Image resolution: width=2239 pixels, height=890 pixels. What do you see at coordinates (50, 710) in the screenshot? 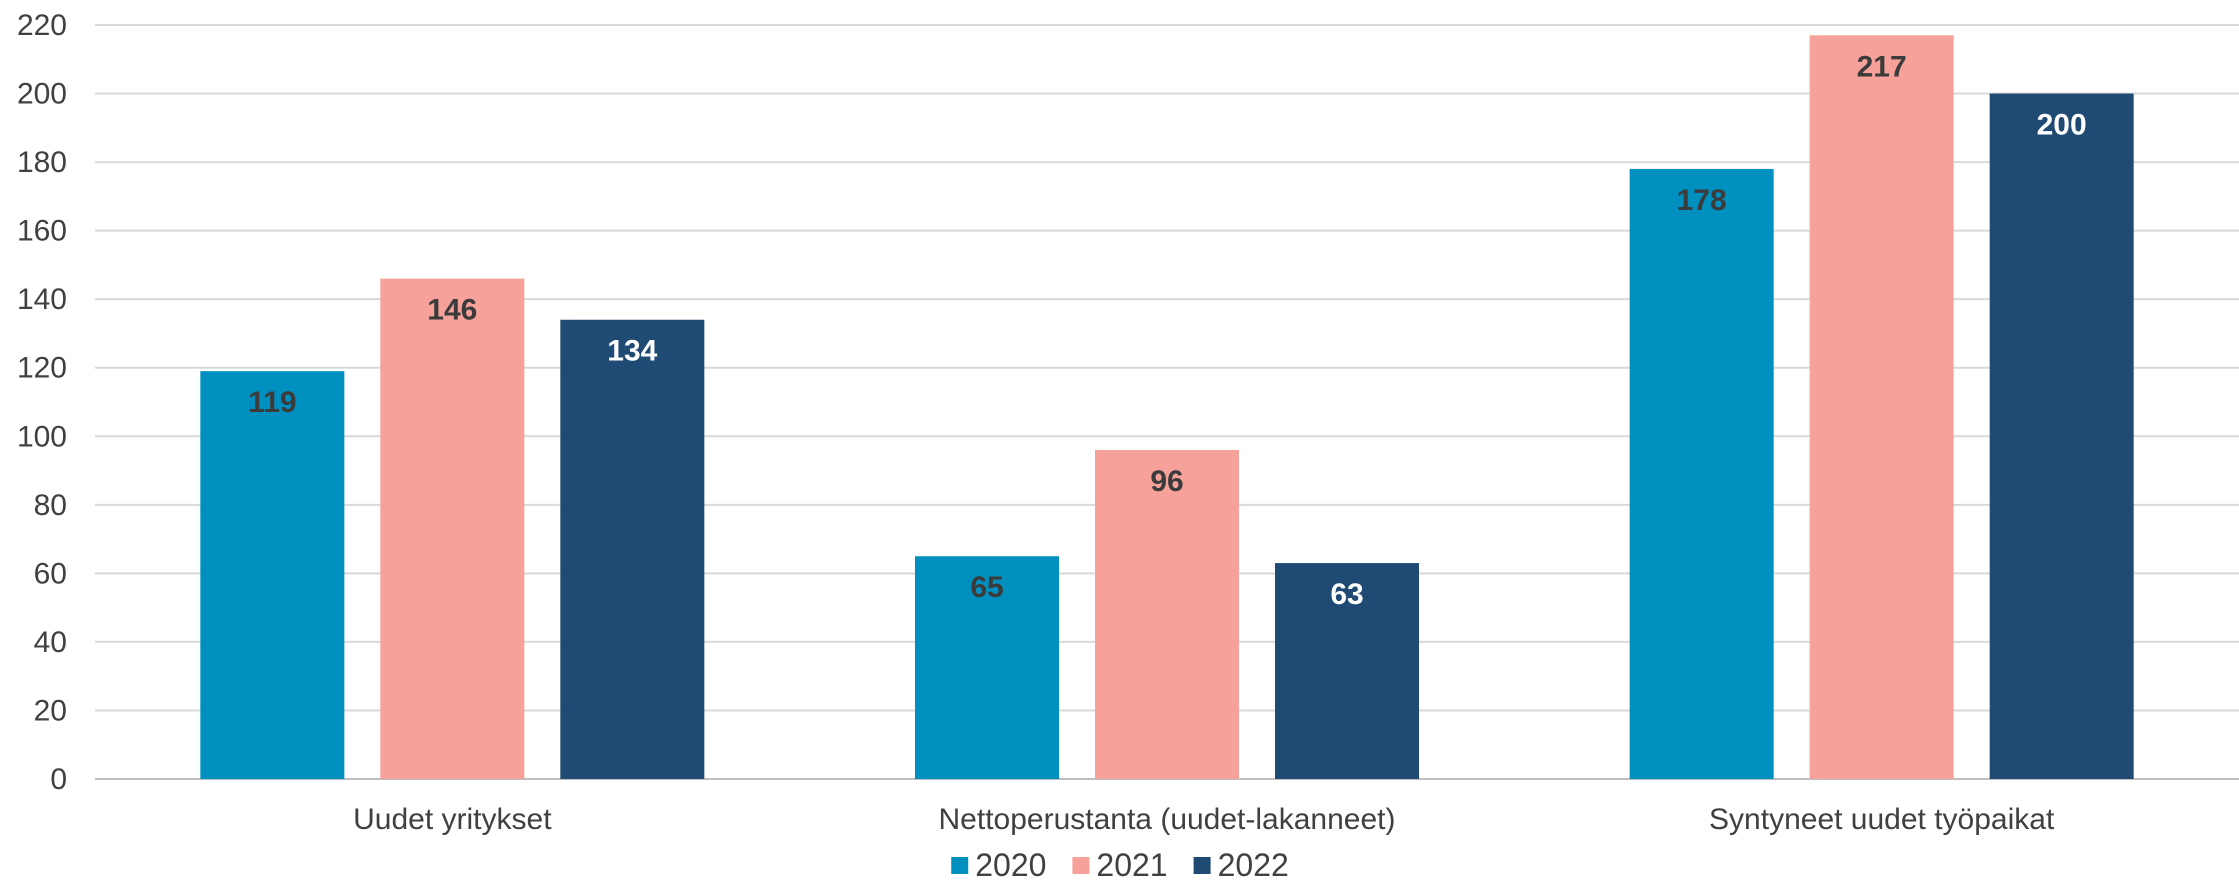
I see `y-tick-label-20: 20` at bounding box center [50, 710].